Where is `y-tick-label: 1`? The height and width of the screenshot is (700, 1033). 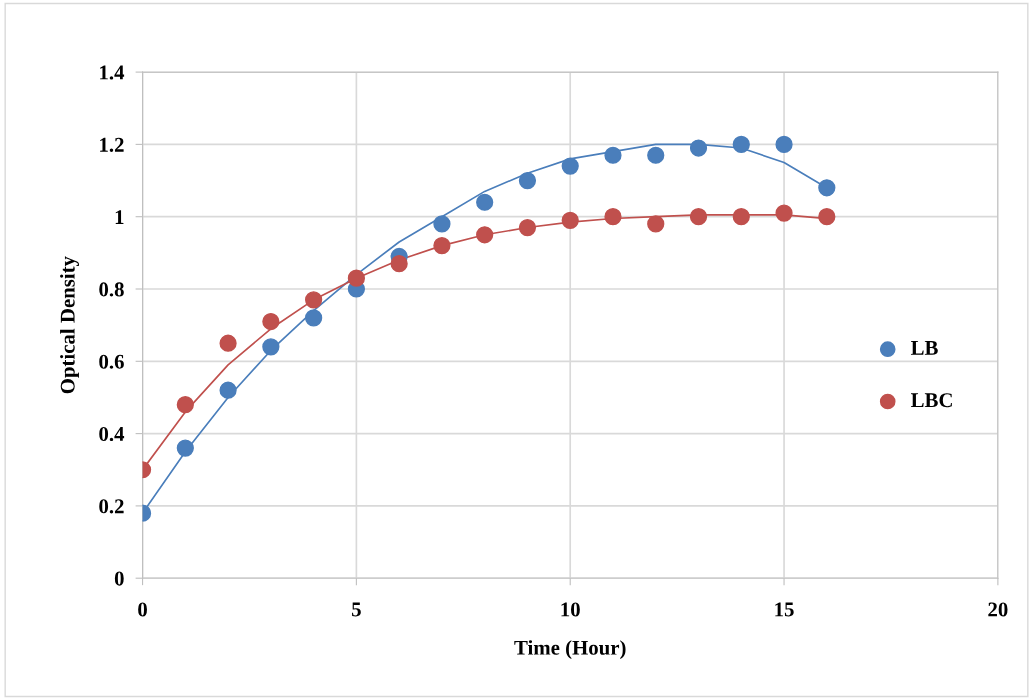 y-tick-label: 1 is located at coordinates (119, 217).